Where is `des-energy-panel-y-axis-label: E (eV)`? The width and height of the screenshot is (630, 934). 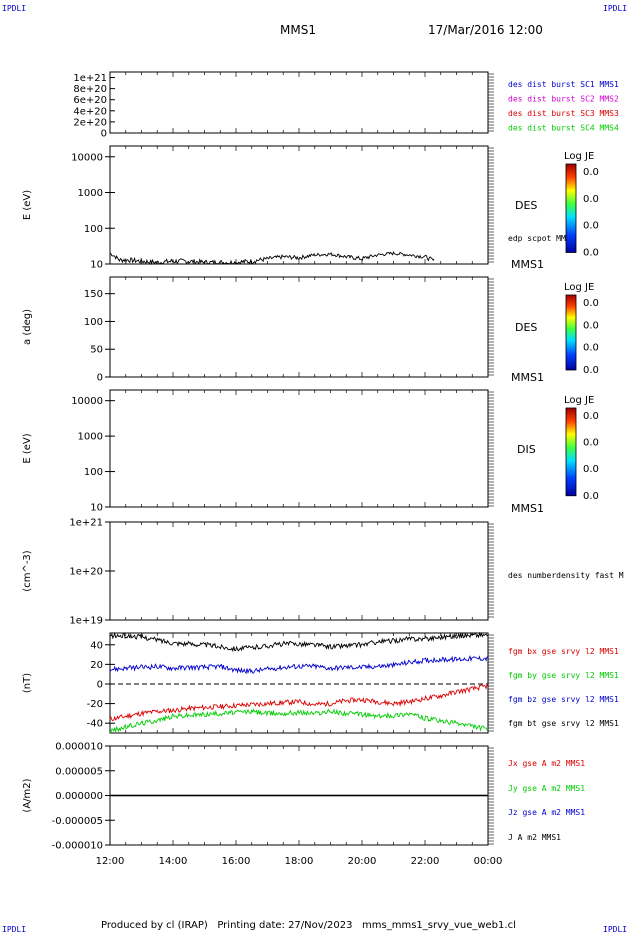
des-energy-panel-y-axis-label: E (eV) is located at coordinates (27, 205).